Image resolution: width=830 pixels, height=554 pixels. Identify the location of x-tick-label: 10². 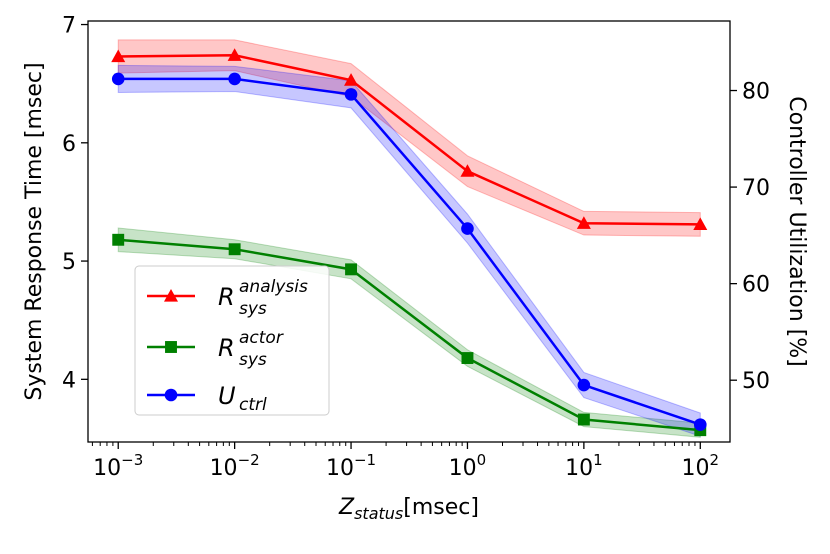
(701, 466).